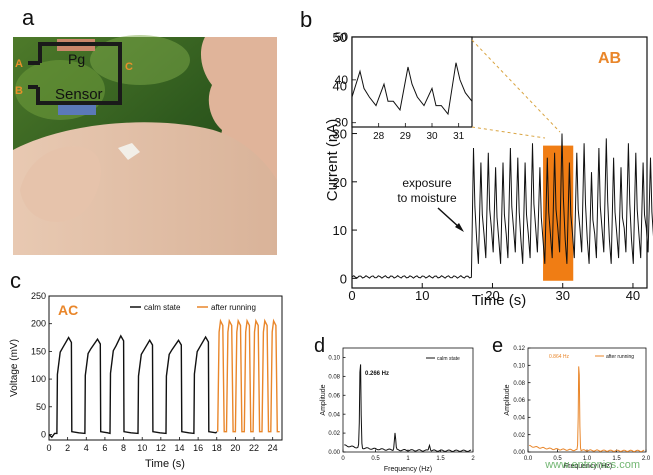 This screenshot has height=475, width=653. What do you see at coordinates (323, 399) in the screenshot?
I see `y-axis-label-d: Amplitude` at bounding box center [323, 399].